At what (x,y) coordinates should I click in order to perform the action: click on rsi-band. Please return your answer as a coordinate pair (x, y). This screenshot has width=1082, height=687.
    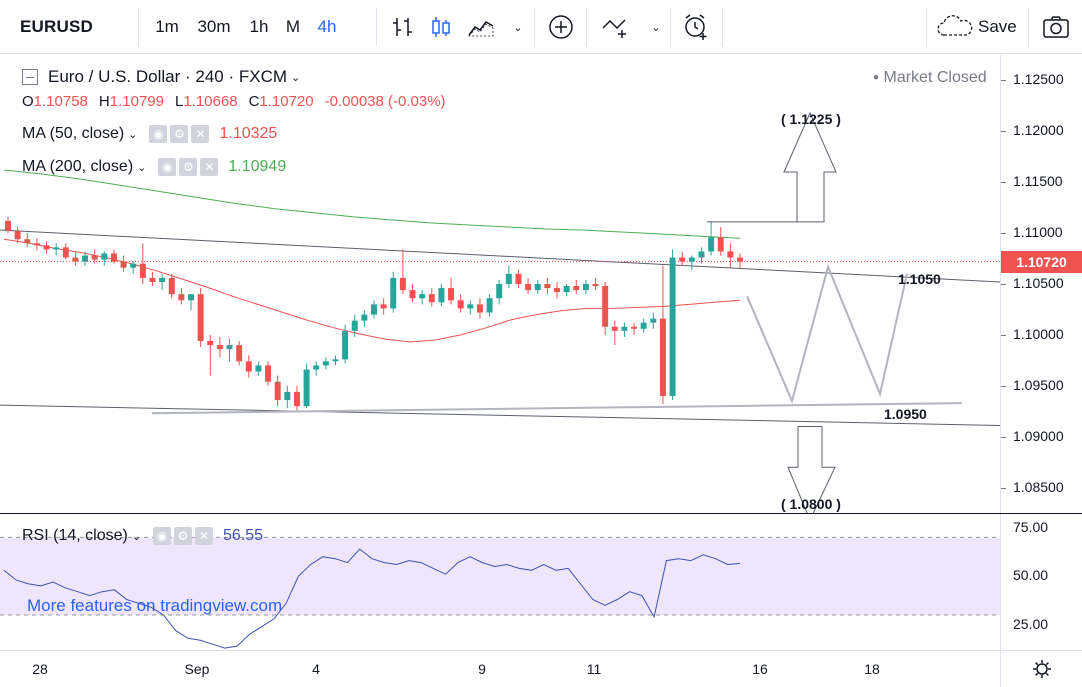
    Looking at the image, I should click on (500, 576).